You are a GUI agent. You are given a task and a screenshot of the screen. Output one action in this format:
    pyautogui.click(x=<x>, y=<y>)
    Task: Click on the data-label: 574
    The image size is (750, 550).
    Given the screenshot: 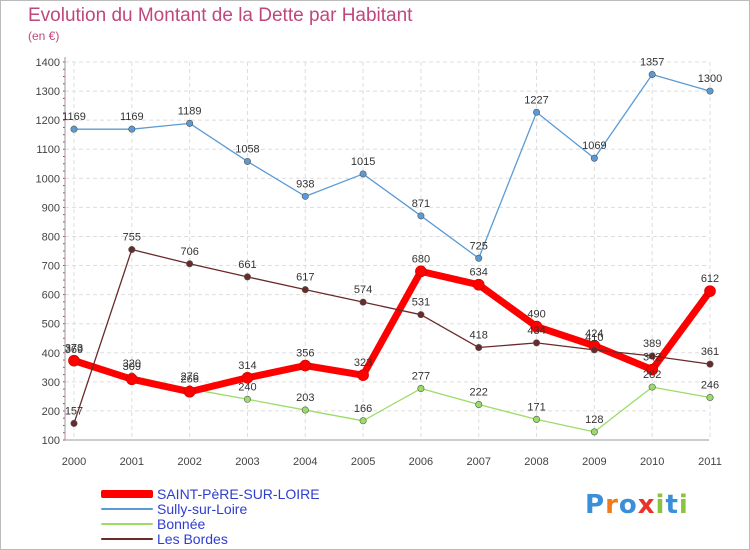 What is the action you would take?
    pyautogui.click(x=363, y=290)
    